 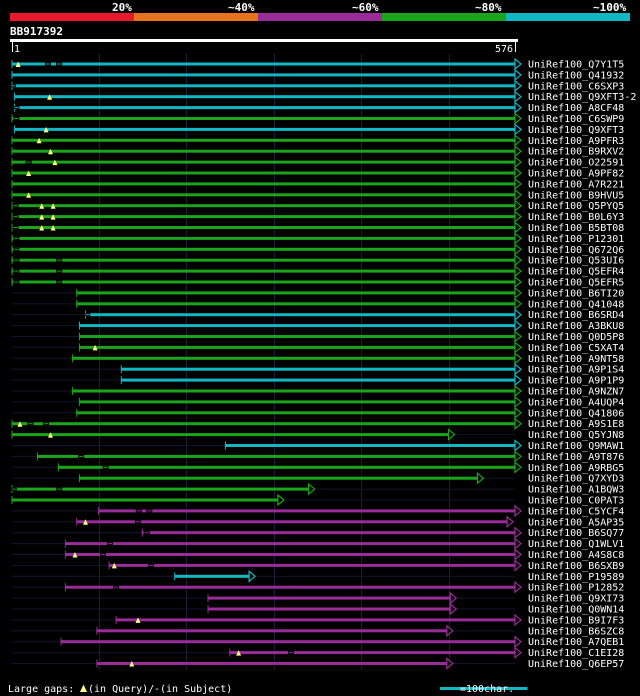 What do you see at coordinates (318, 446) in the screenshot?
I see `hit-row: UniRef100_Q9MAW1` at bounding box center [318, 446].